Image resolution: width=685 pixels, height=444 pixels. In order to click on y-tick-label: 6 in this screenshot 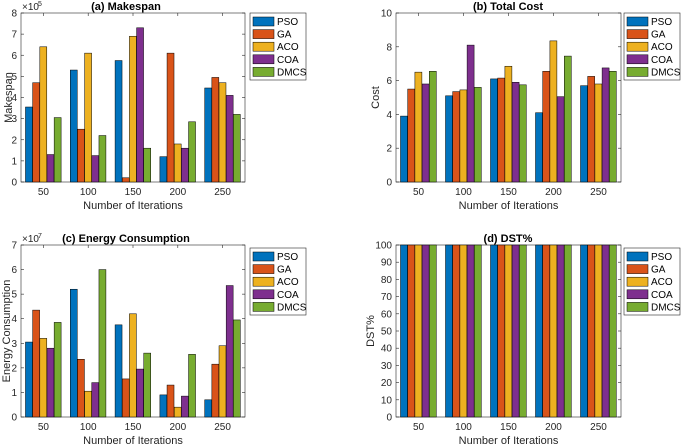, I will do `click(389, 81)`.